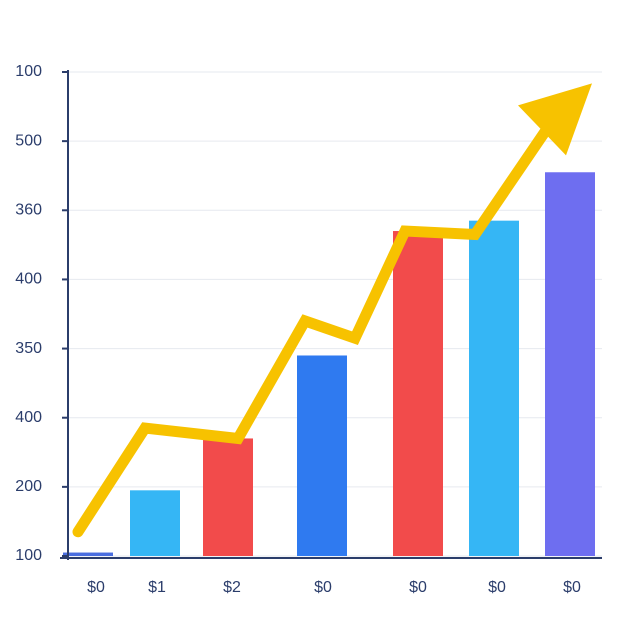 The width and height of the screenshot is (640, 640). What do you see at coordinates (28, 210) in the screenshot?
I see `y-tick-label: 360` at bounding box center [28, 210].